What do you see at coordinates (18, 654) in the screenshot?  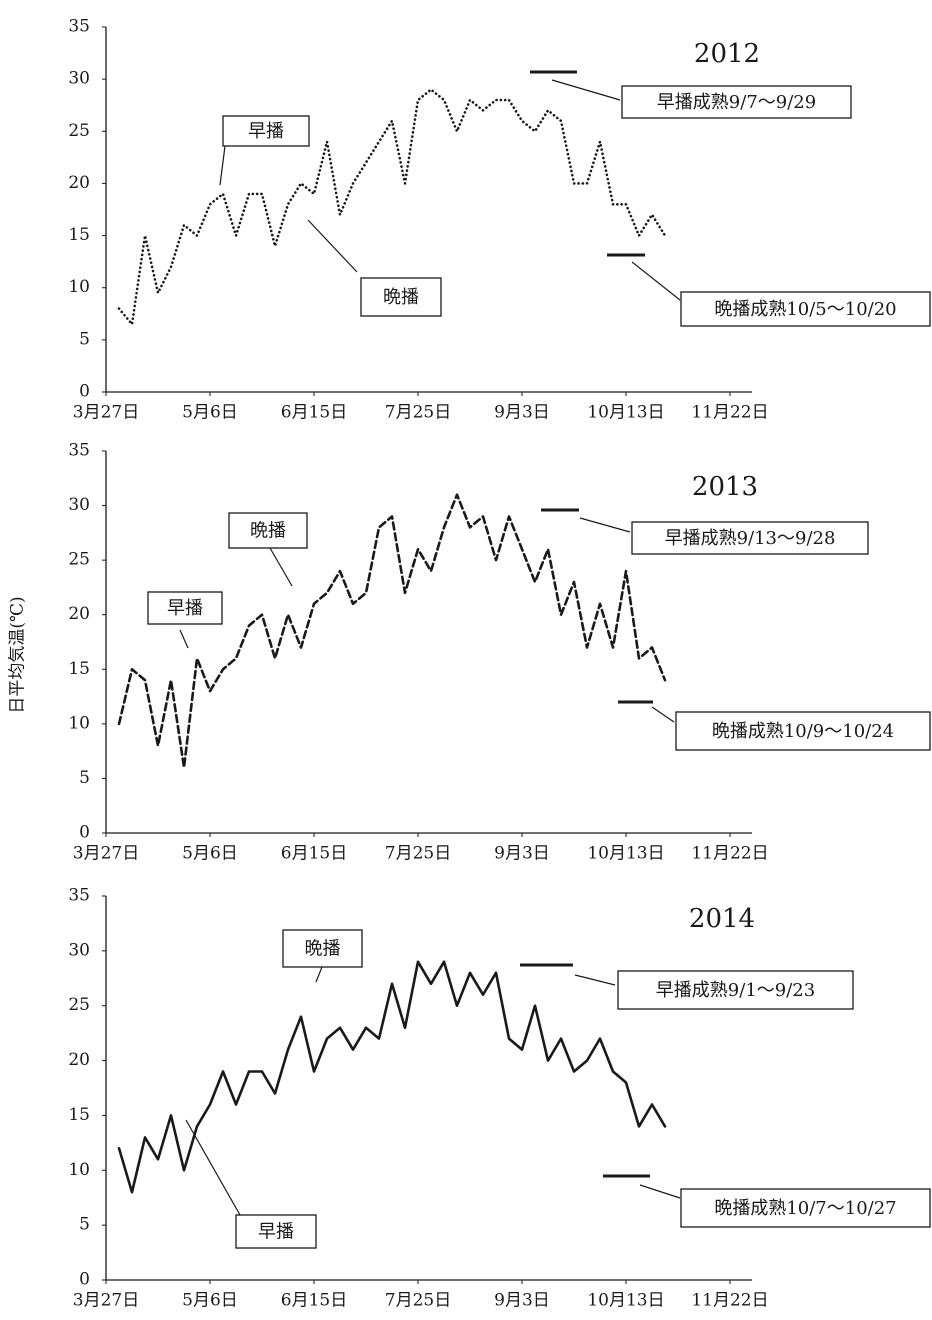 I see `y-axis-label: 日平均気温(℃)` at bounding box center [18, 654].